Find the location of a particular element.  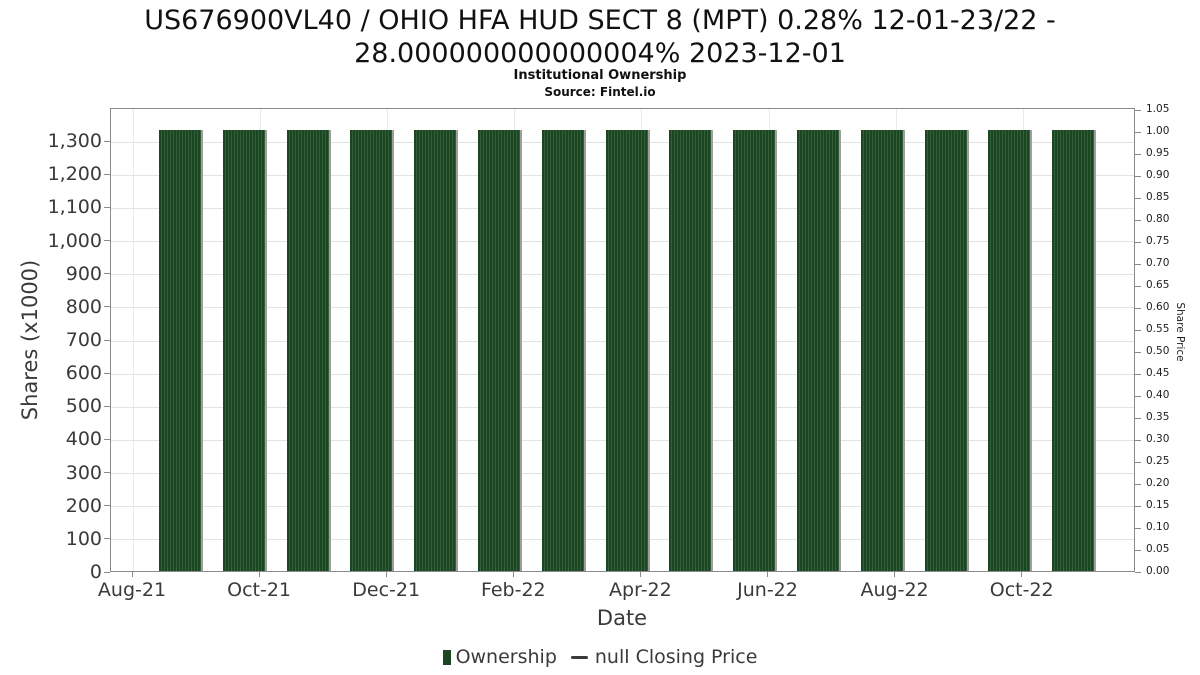

right-axis-tick-label: 0.45 is located at coordinates (1158, 373).